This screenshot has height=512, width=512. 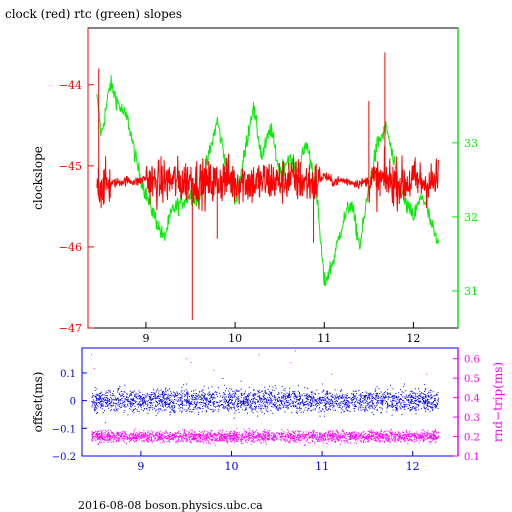 I want to click on y-tick-label: −45, so click(x=70, y=166).